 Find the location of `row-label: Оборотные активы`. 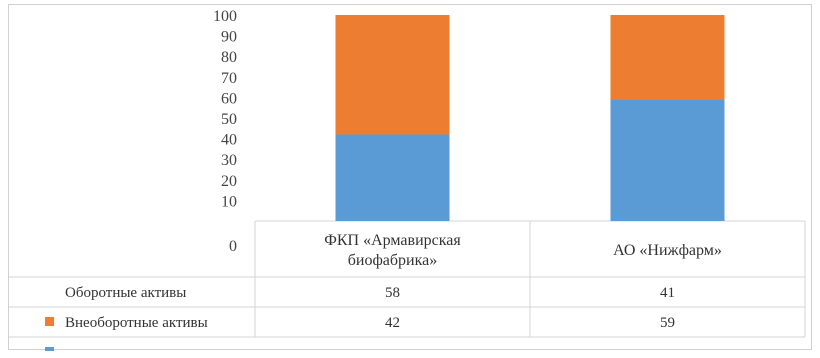

row-label: Оборотные активы is located at coordinates (125, 293).